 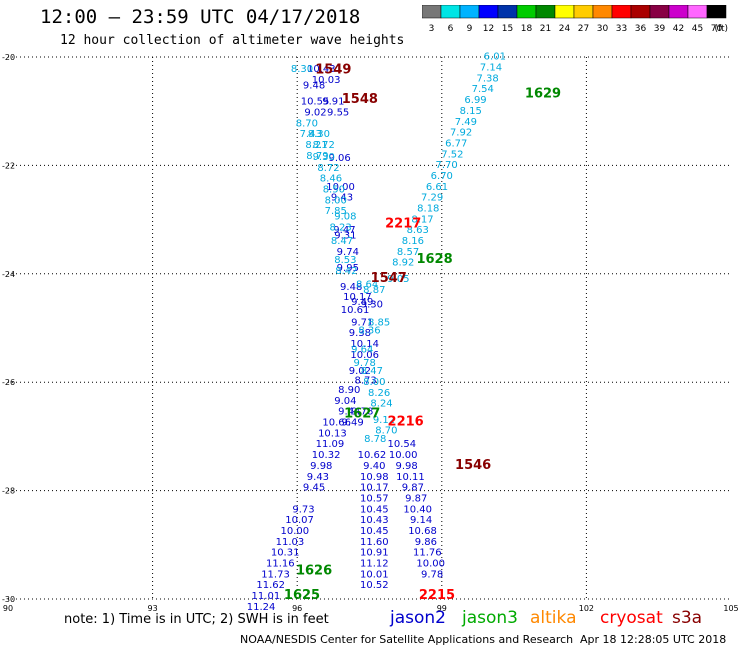 I want to click on track-time-label: 1549, so click(x=333, y=69).